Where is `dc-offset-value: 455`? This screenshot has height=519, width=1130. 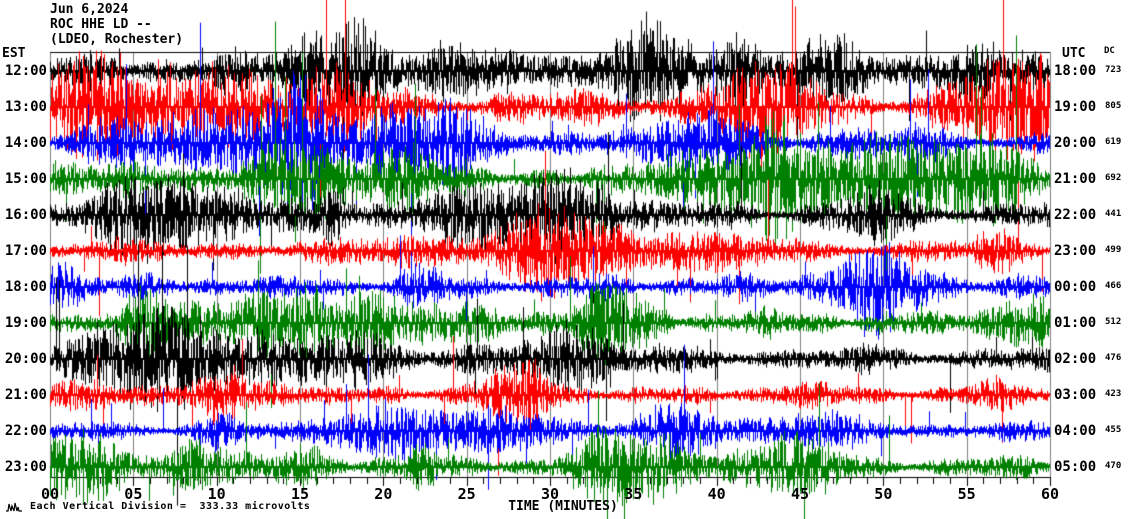 dc-offset-value: 455 is located at coordinates (1113, 430).